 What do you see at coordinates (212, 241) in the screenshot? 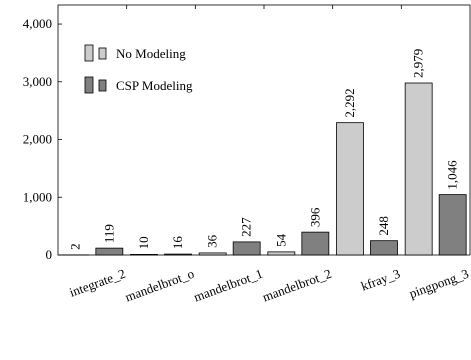
I see `value-label: 36` at bounding box center [212, 241].